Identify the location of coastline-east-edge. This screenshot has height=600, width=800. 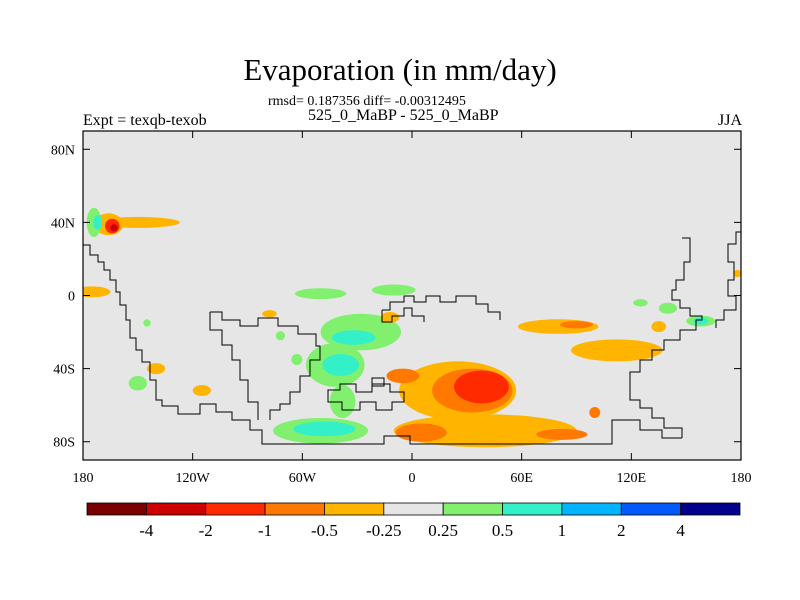
(728, 279).